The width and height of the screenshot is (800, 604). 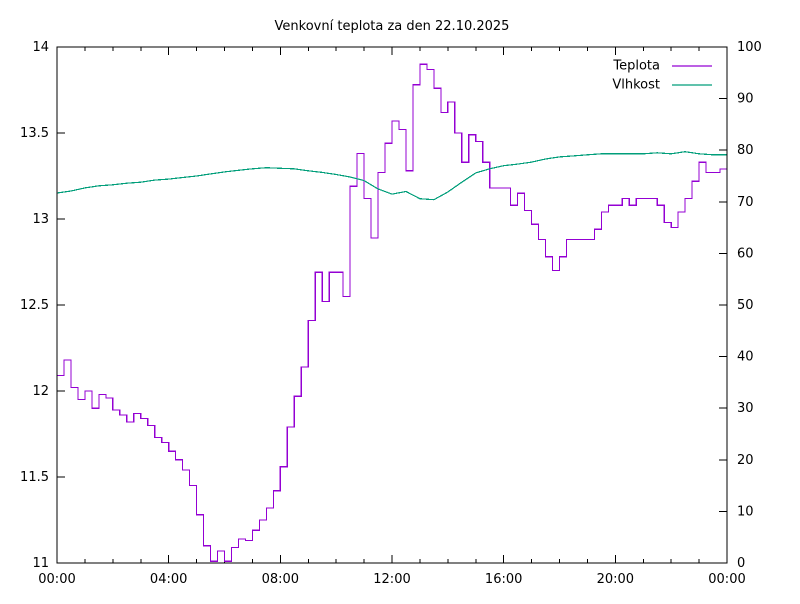 What do you see at coordinates (40, 563) in the screenshot?
I see `y-left-tick-label: 11` at bounding box center [40, 563].